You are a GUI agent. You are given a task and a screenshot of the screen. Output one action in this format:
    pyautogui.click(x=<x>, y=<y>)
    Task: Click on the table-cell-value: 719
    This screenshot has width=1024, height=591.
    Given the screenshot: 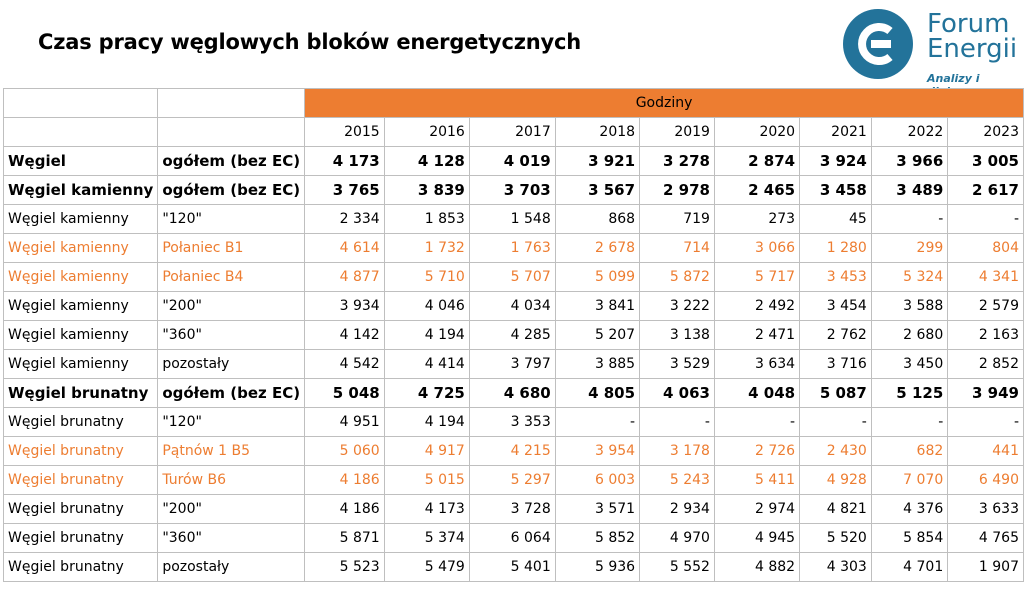 What is the action you would take?
    pyautogui.click(x=677, y=219)
    